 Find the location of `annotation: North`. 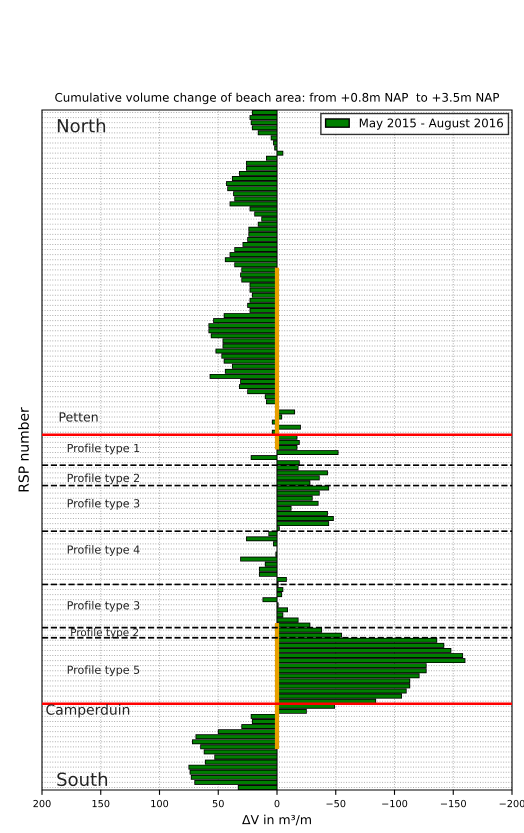

annotation: North is located at coordinates (82, 125).